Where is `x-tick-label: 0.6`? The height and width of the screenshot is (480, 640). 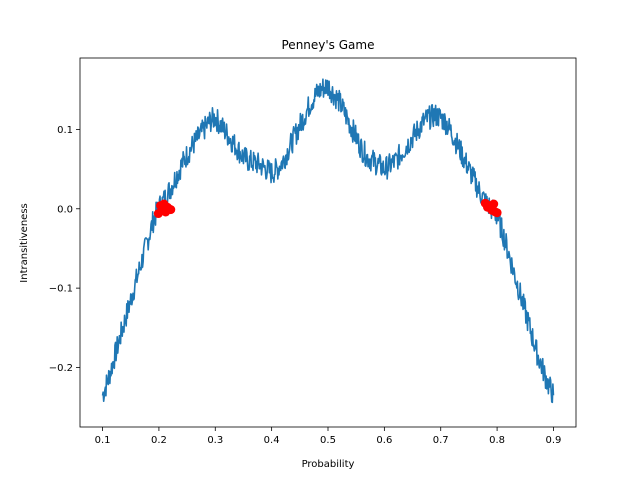 x-tick-label: 0.6 is located at coordinates (384, 440).